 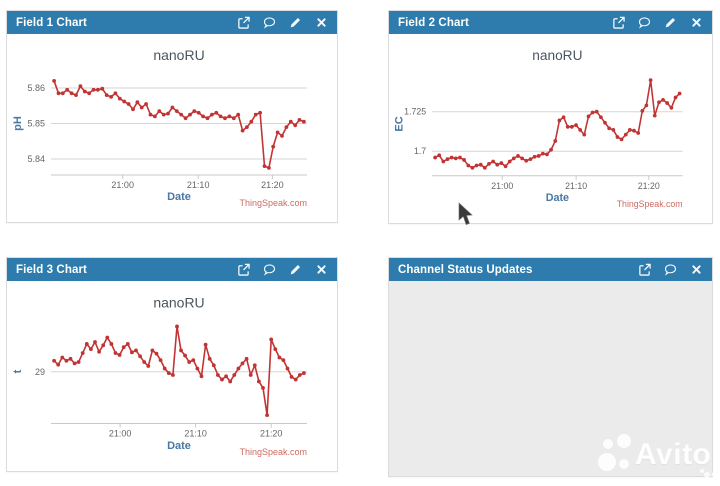 I want to click on y-axis-label: pH, so click(x=18, y=123).